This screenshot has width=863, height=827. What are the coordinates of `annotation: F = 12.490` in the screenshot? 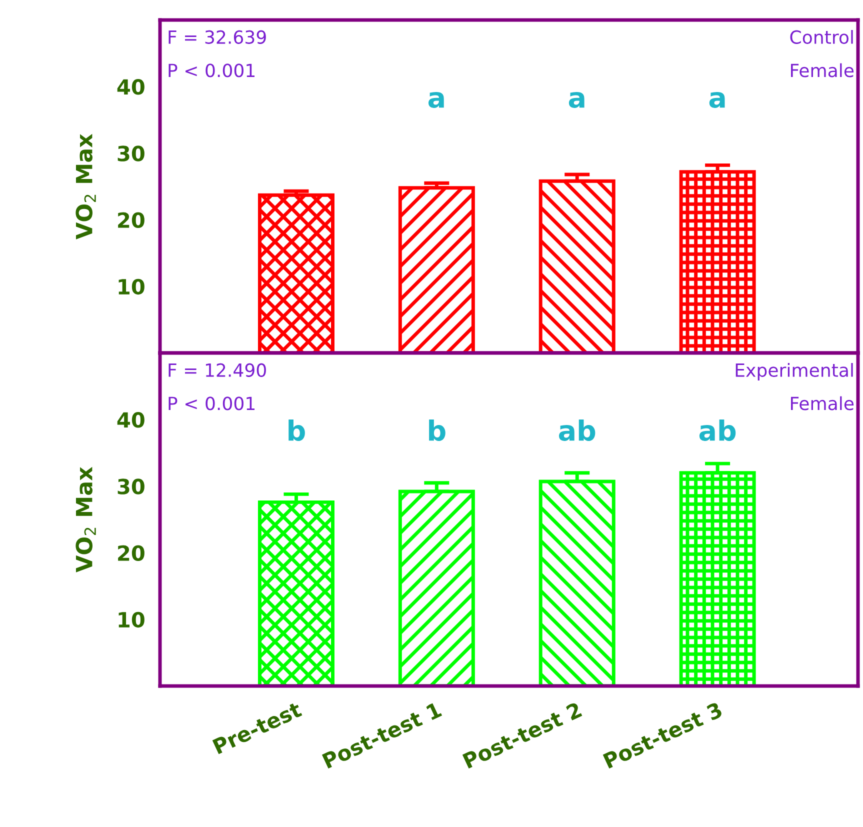 It's located at (217, 370).